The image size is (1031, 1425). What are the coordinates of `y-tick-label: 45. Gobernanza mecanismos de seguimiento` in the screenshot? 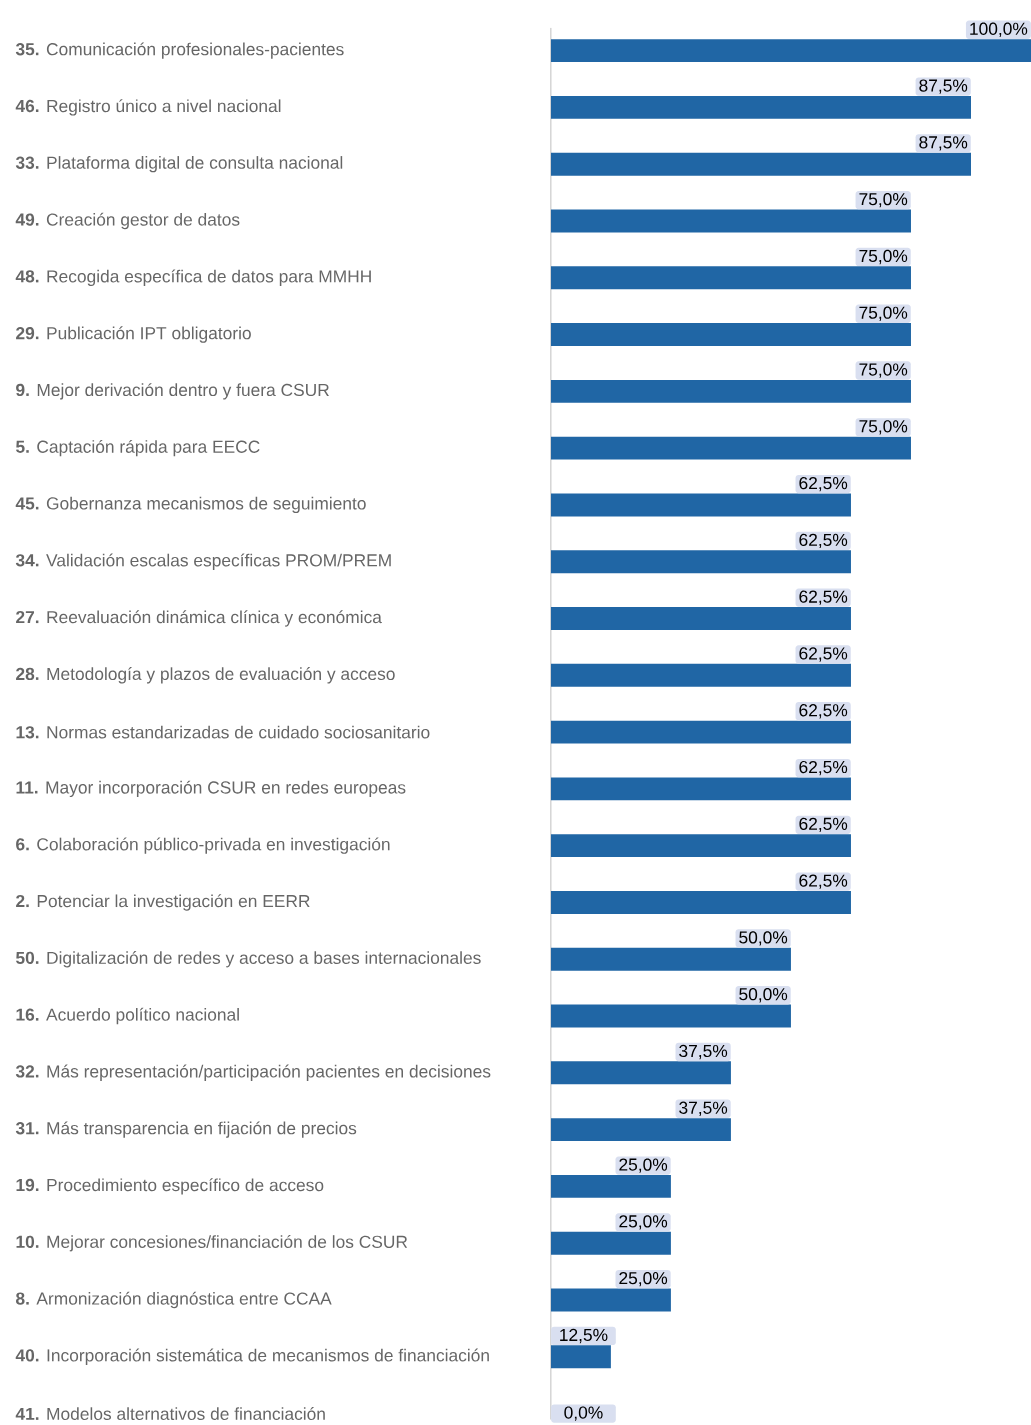 It's located at (190, 505).